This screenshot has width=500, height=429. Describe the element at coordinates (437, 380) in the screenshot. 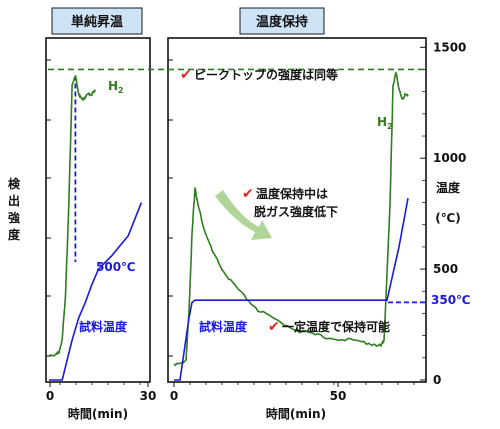

I see `right-y-tick-label: 0` at that location.